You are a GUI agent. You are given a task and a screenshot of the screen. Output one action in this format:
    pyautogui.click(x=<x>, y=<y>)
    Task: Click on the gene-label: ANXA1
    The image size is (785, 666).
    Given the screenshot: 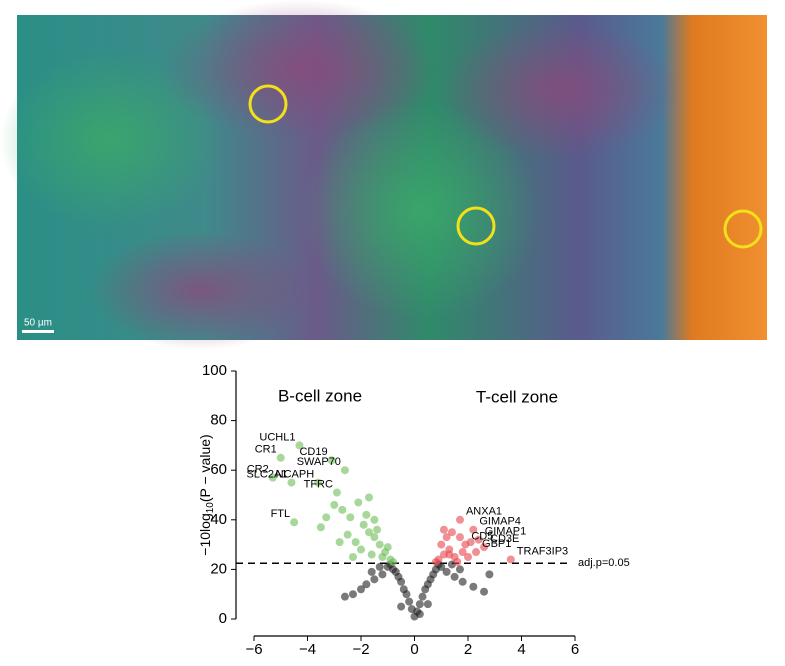 What is the action you would take?
    pyautogui.click(x=484, y=512)
    